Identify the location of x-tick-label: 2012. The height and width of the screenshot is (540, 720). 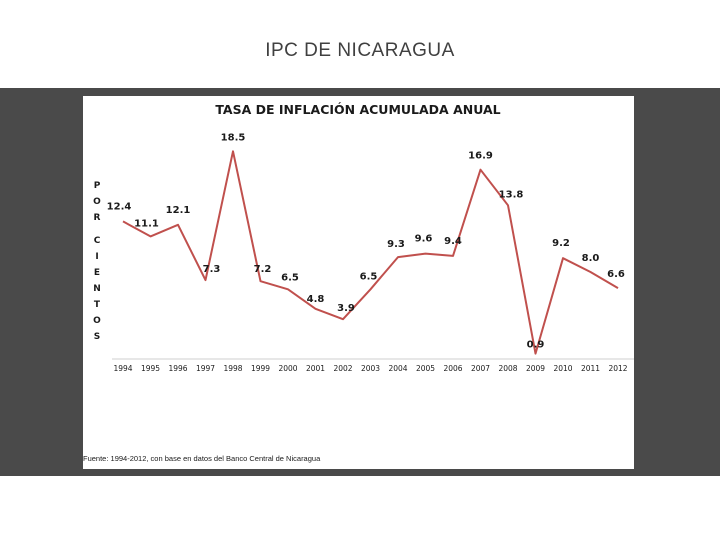
(617, 368).